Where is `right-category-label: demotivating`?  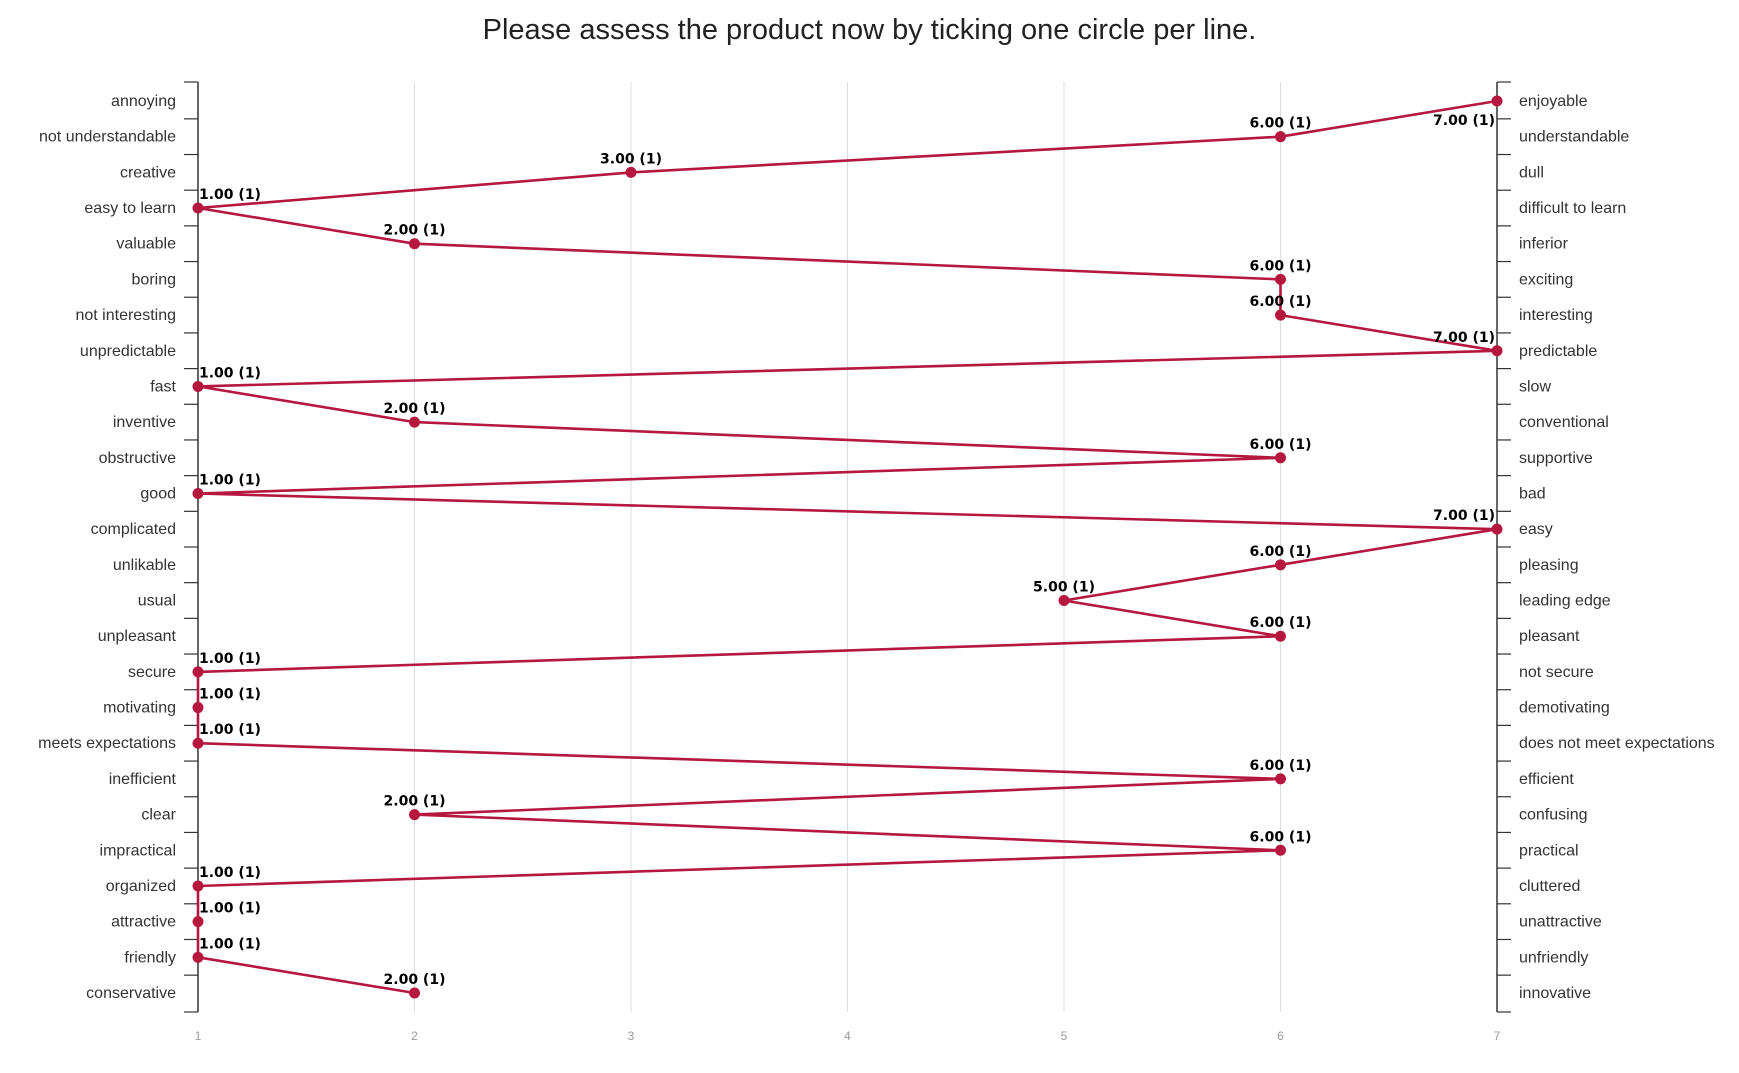 right-category-label: demotivating is located at coordinates (1564, 708).